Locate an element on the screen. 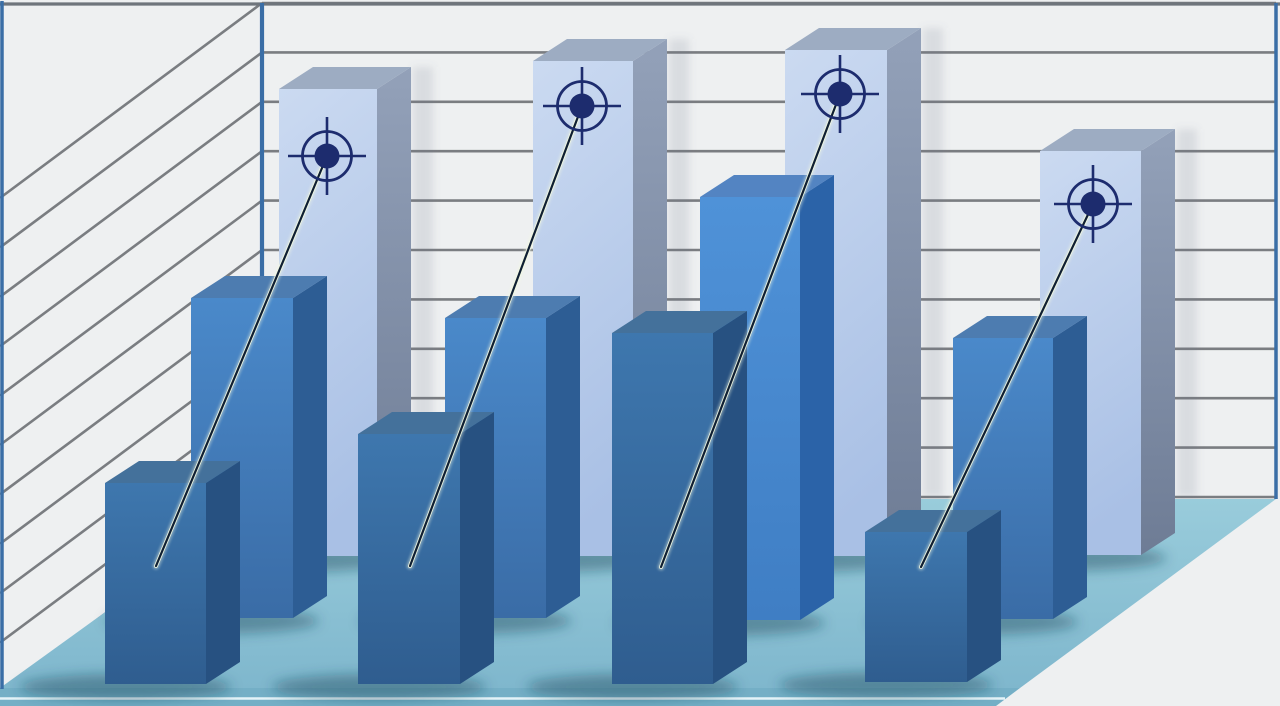 The height and width of the screenshot is (706, 1280). beam-g3 is located at coordinates (750, 330).